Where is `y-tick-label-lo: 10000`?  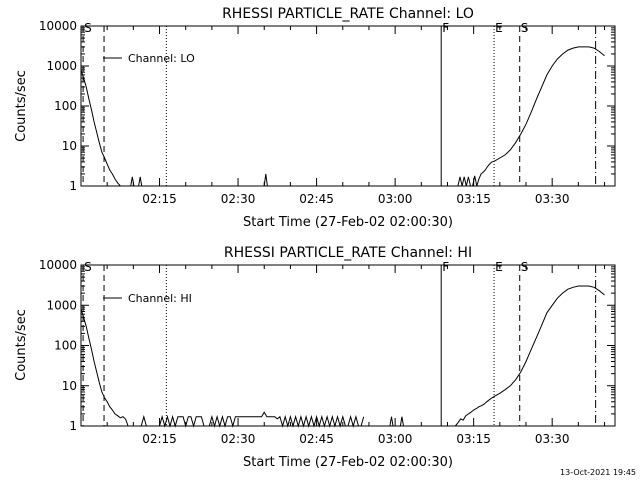 y-tick-label-lo: 10000 is located at coordinates (58, 26).